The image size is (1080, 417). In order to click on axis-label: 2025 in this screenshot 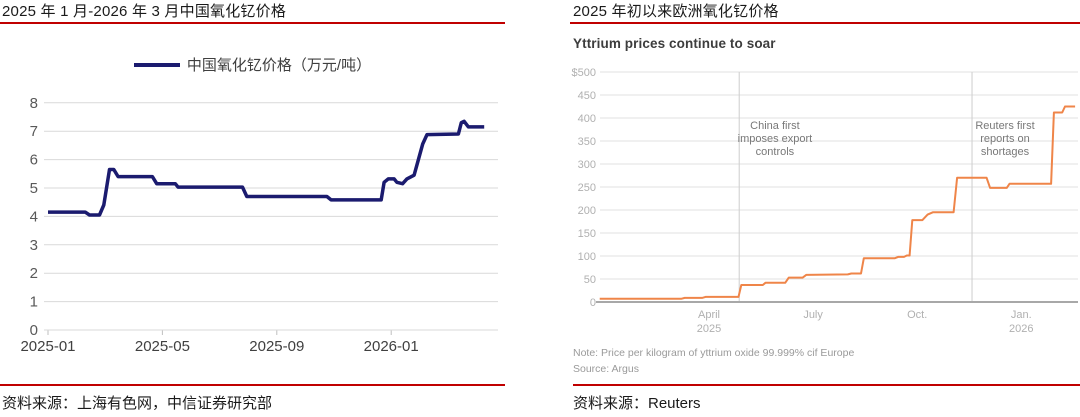, I will do `click(709, 329)`.